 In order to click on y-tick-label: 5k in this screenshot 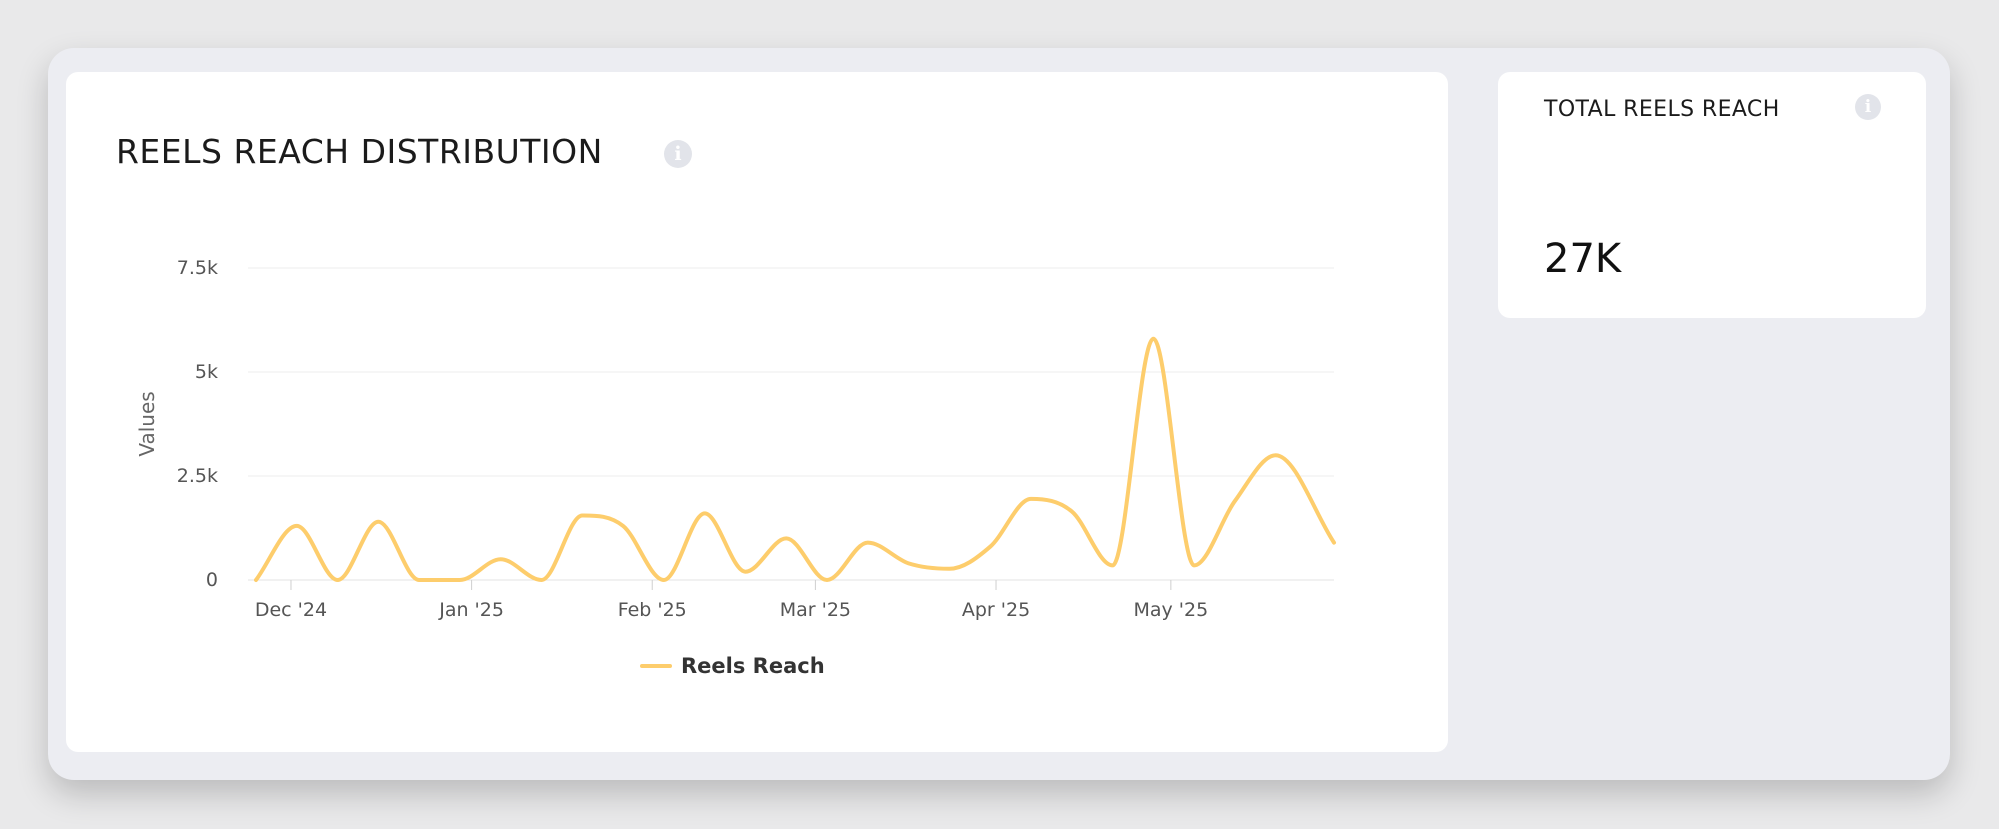, I will do `click(206, 372)`.